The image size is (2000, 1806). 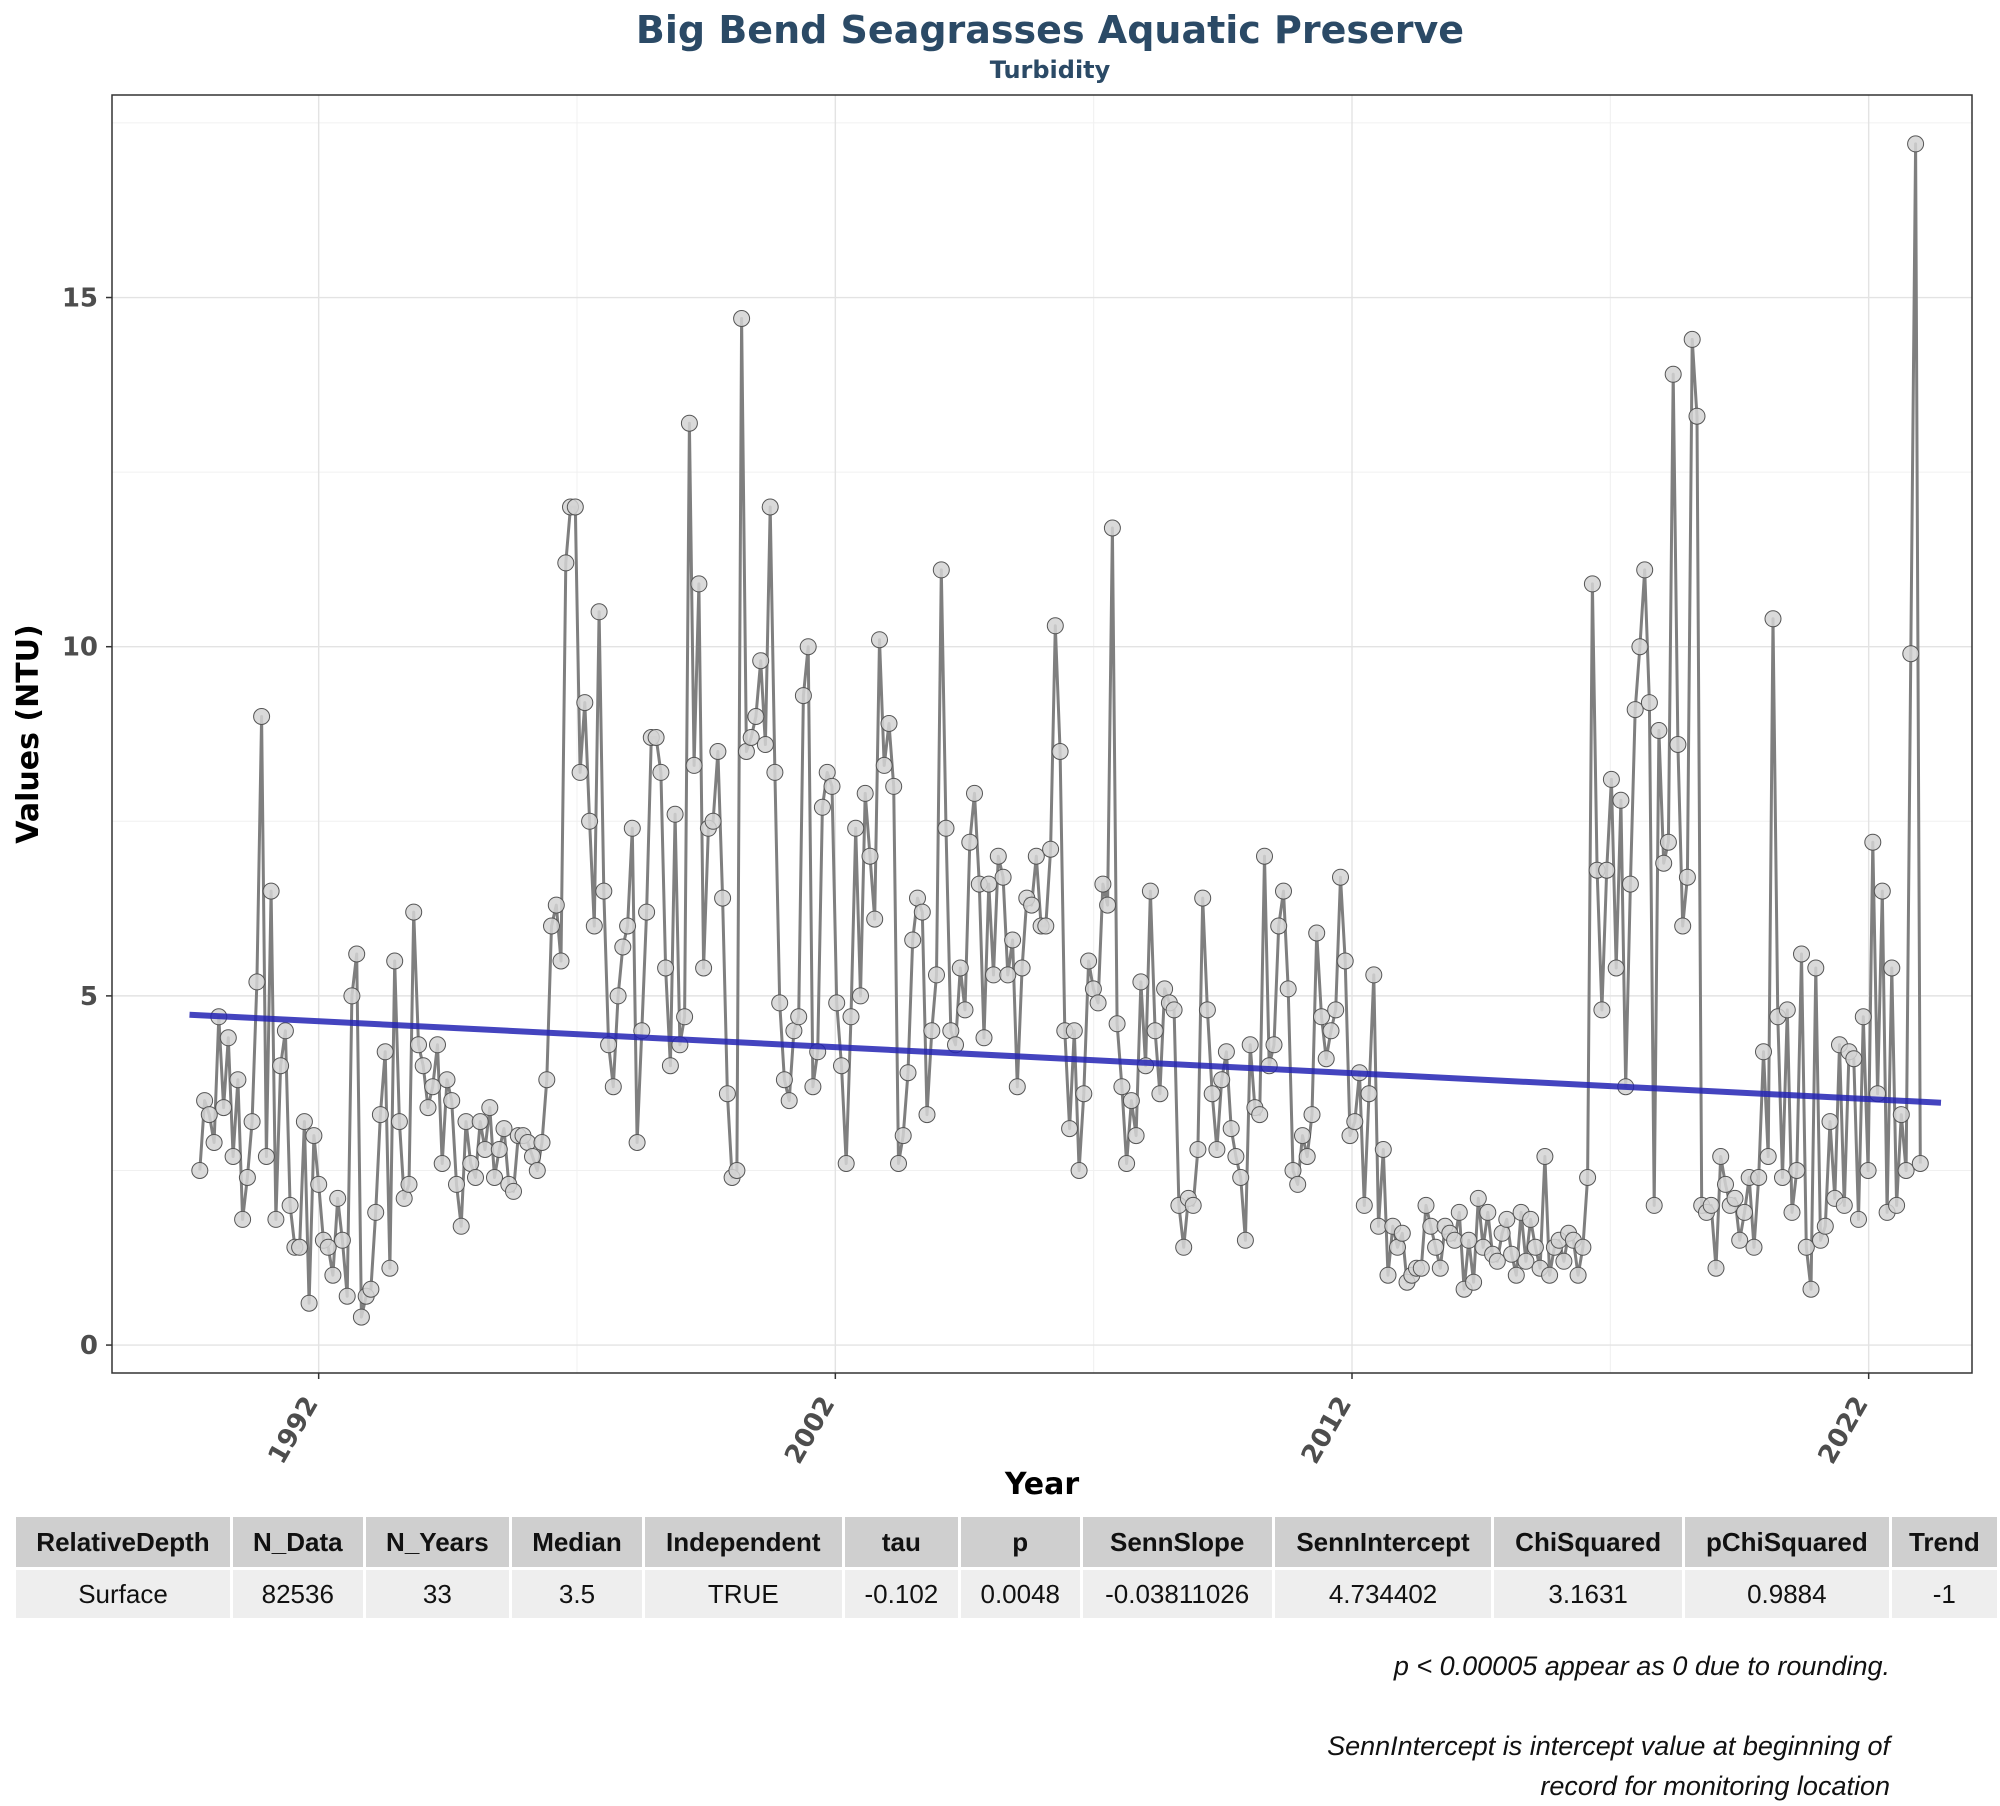 I want to click on table-cell: Surface, so click(x=124, y=1592).